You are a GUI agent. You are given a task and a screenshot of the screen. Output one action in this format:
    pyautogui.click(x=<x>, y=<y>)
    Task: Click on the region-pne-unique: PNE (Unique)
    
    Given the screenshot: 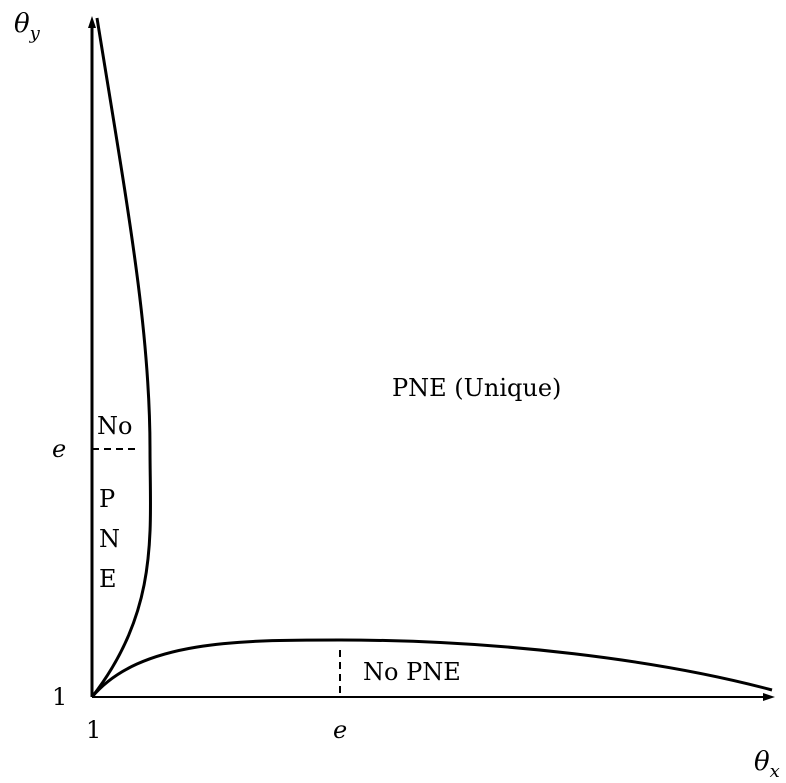 What is the action you would take?
    pyautogui.click(x=476, y=388)
    